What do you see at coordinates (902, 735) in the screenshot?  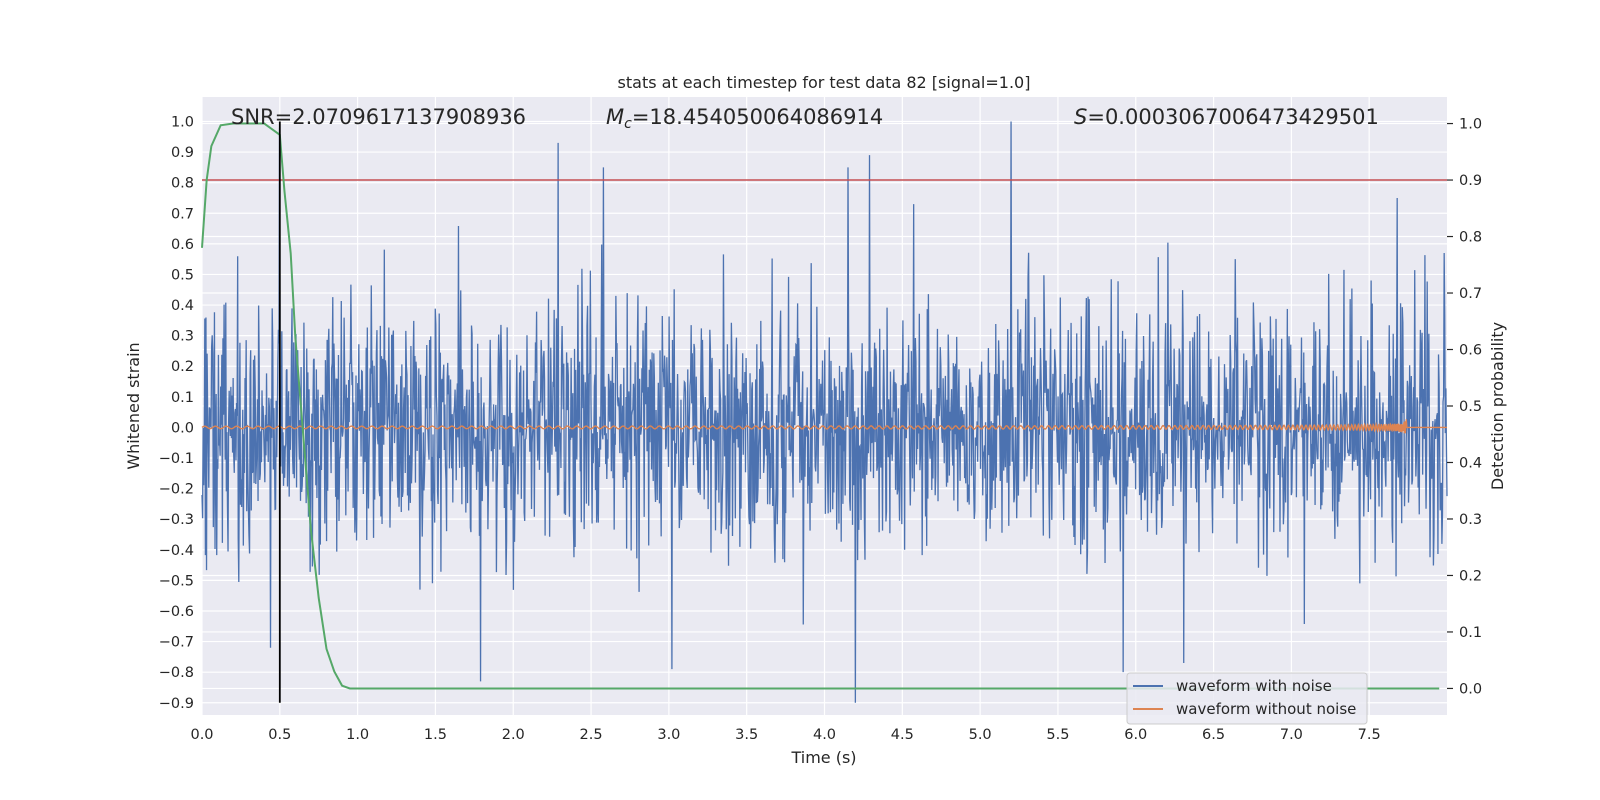 I see `x-tick-label: 4.5` at bounding box center [902, 735].